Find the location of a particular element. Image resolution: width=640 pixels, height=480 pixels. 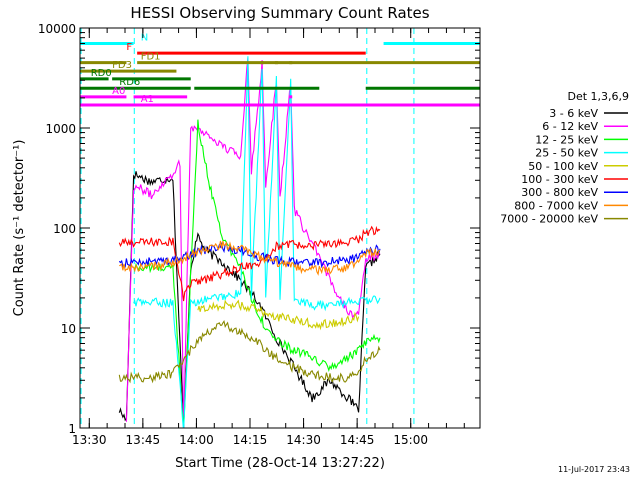

chart-title: HESSI Observing Summary Count Rates is located at coordinates (279, 13).